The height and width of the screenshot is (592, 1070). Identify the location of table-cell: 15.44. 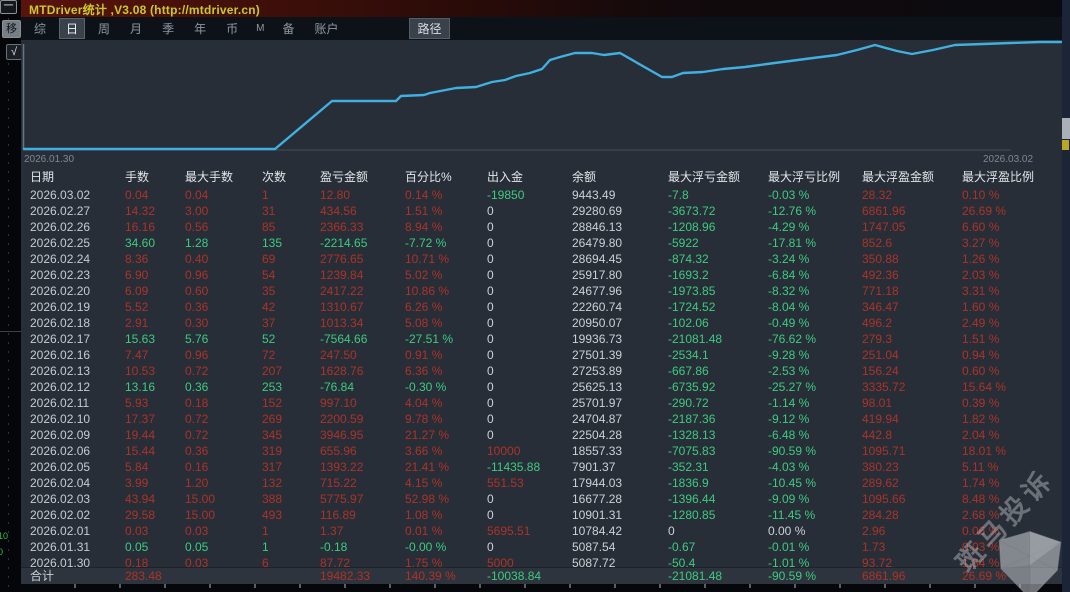
(140, 451).